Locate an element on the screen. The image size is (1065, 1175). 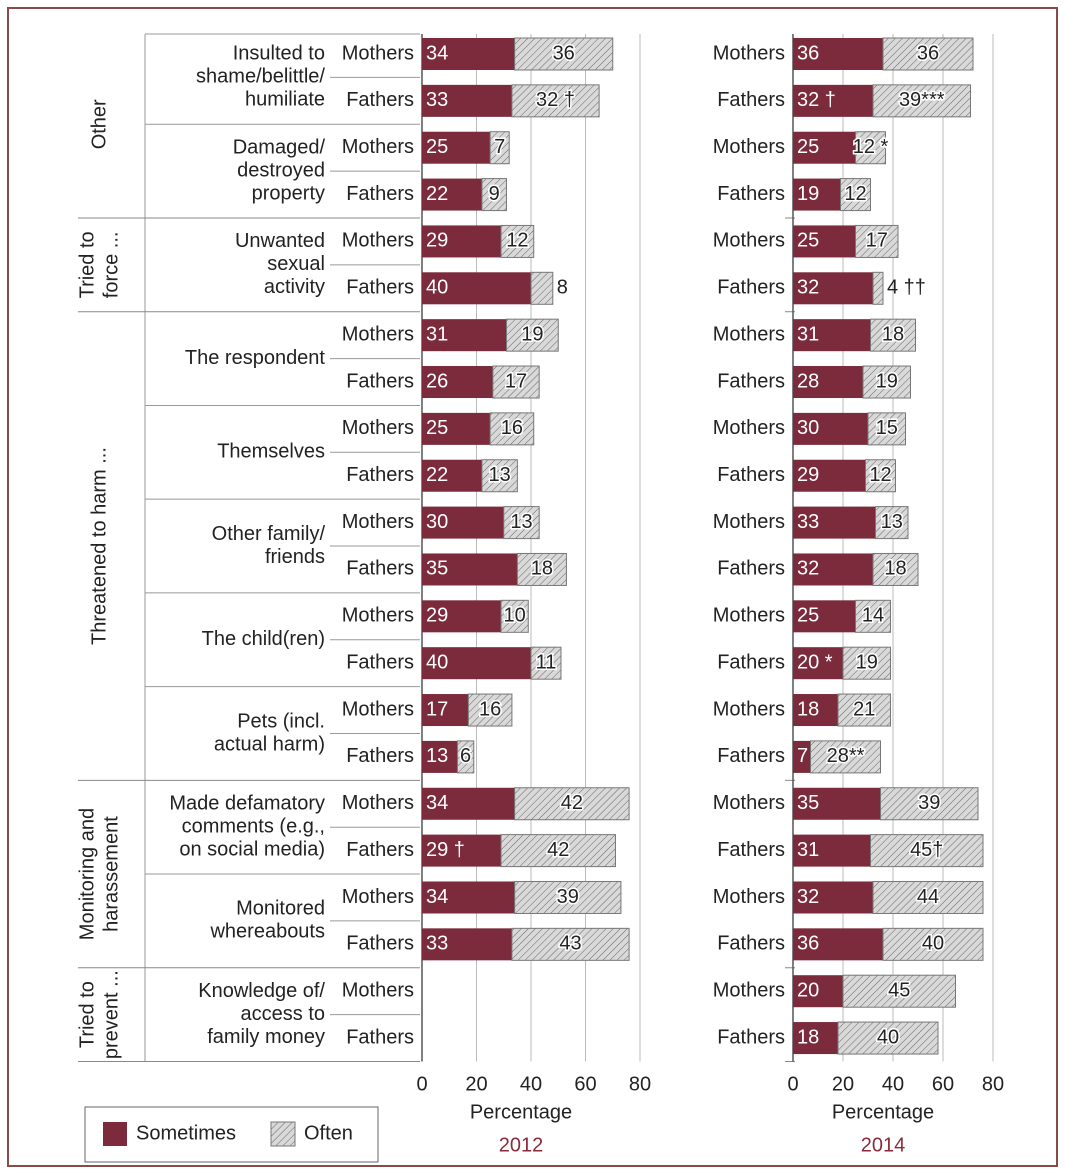
value-label: 39 is located at coordinates (568, 897).